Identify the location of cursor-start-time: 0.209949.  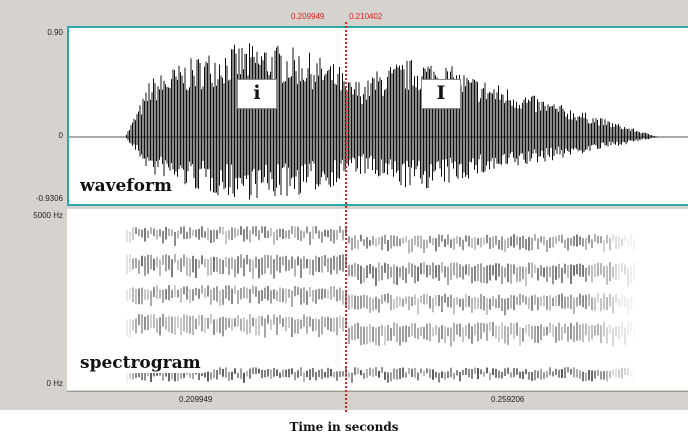
(308, 16).